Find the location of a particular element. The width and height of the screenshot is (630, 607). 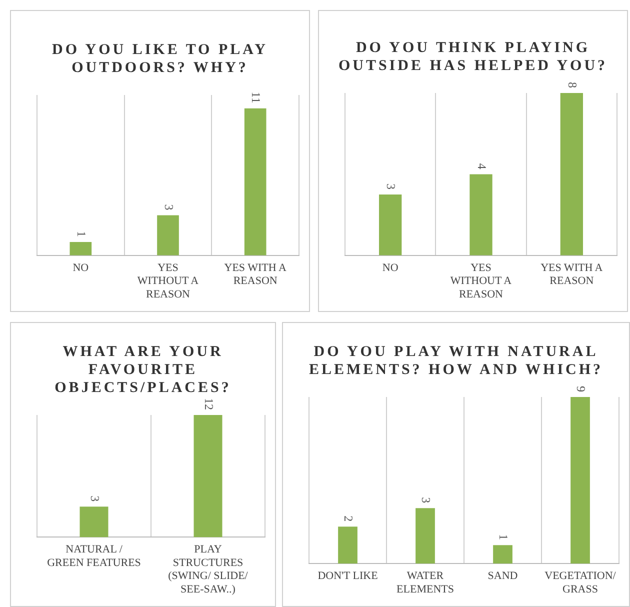

x-tick-label: PLAY STRUCTURES (SWING/ SLIDE/ SEE-SAW..) is located at coordinates (208, 570).